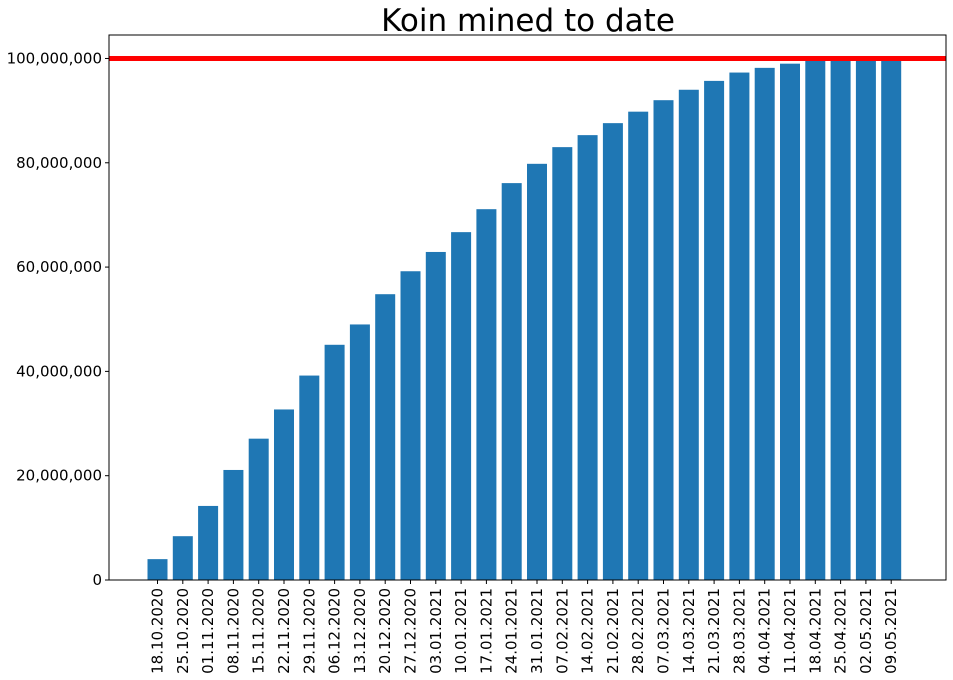  Describe the element at coordinates (54, 58) in the screenshot. I see `y-tick-label-5: 100,000,000` at that location.